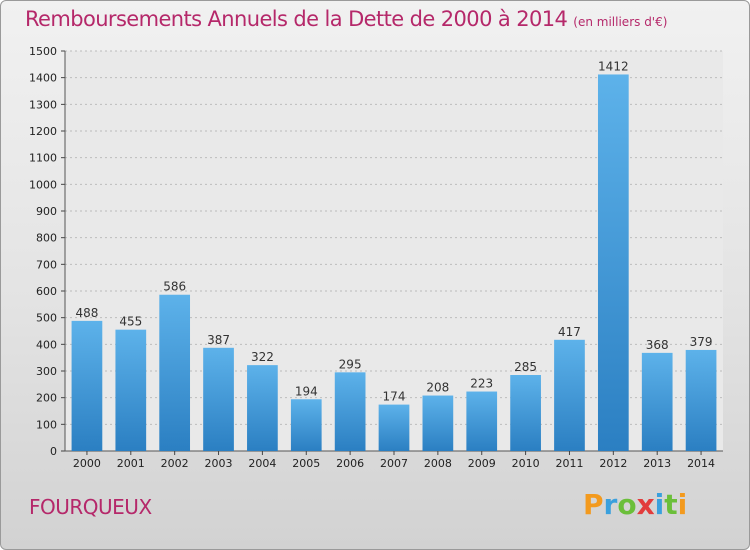 The image size is (750, 550). Describe the element at coordinates (610, 504) in the screenshot. I see `logo-letter: r` at that location.